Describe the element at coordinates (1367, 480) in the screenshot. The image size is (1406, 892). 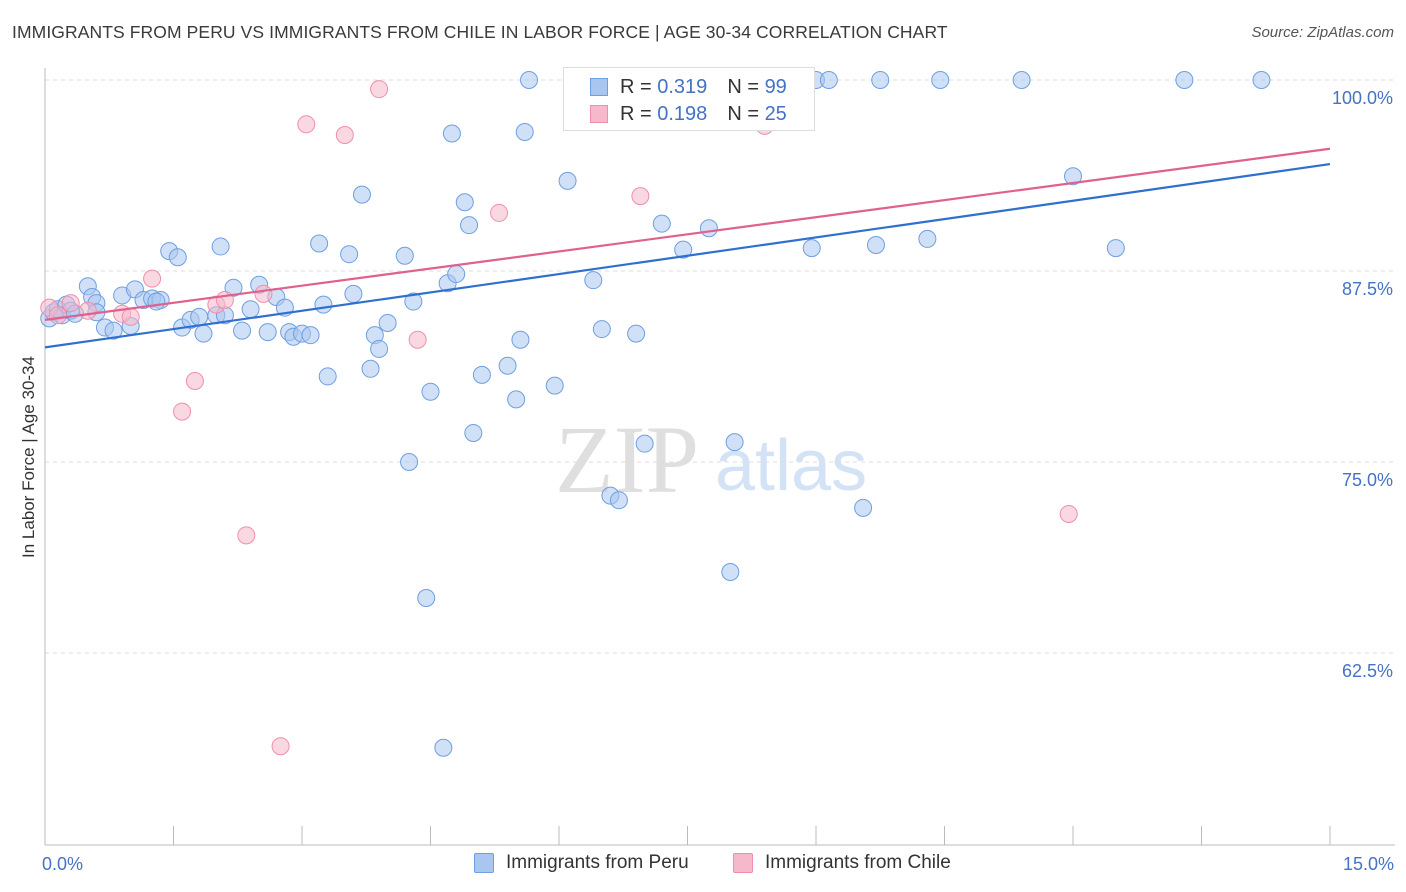
I see `y-tick-label: 75.0%` at that location.